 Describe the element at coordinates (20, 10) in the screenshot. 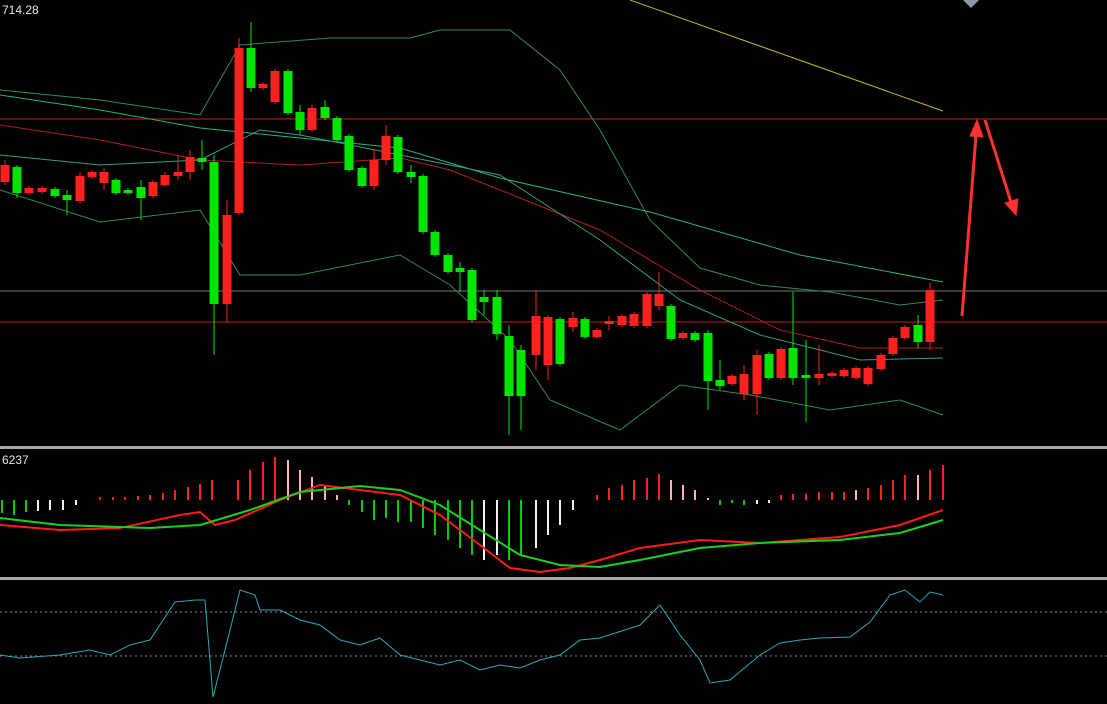

I see `price-label: 714.28` at that location.